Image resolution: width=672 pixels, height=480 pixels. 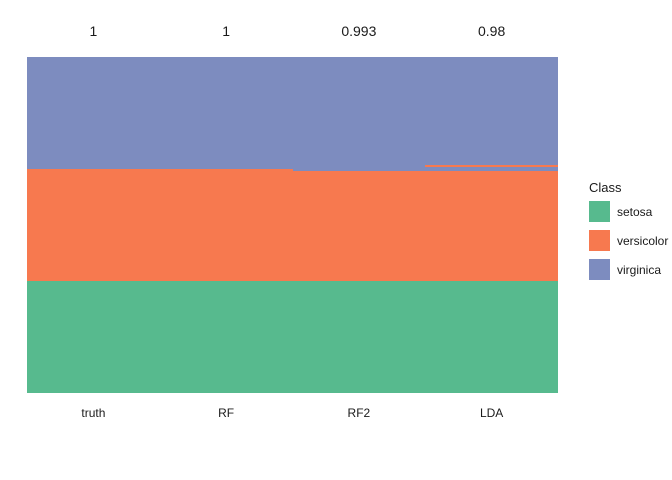 What do you see at coordinates (93, 413) in the screenshot?
I see `x-axis-label-truth: truth` at bounding box center [93, 413].